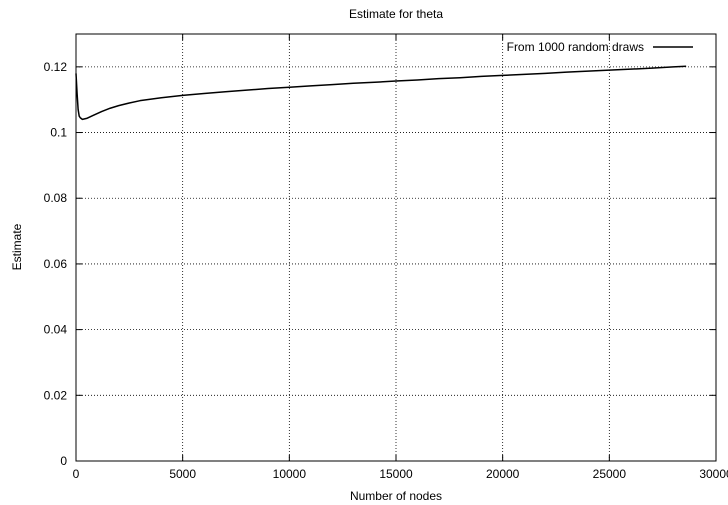  Describe the element at coordinates (56, 330) in the screenshot. I see `y-tick-label: 0.04` at that location.